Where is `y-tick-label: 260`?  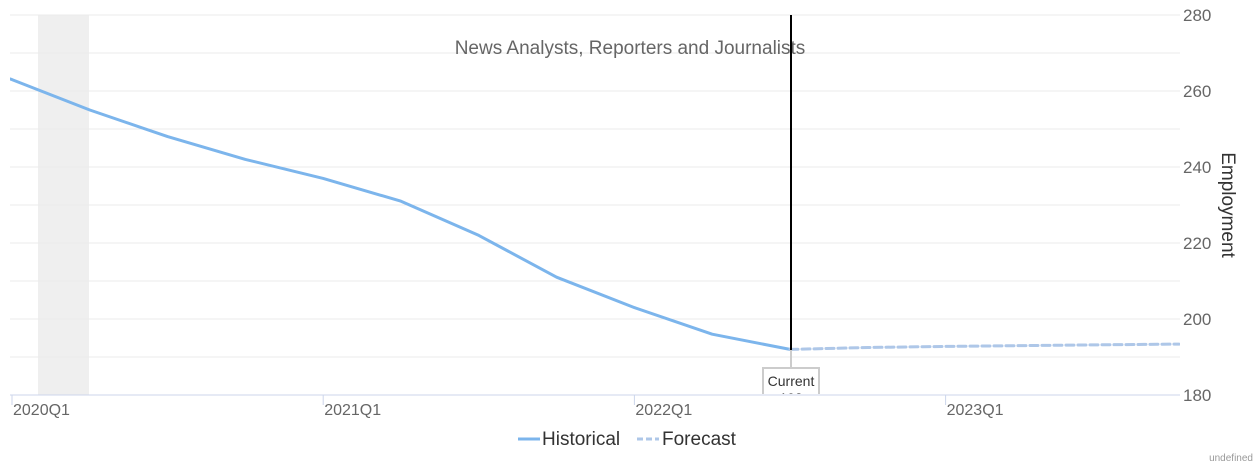
y-tick-label: 260 is located at coordinates (1197, 91).